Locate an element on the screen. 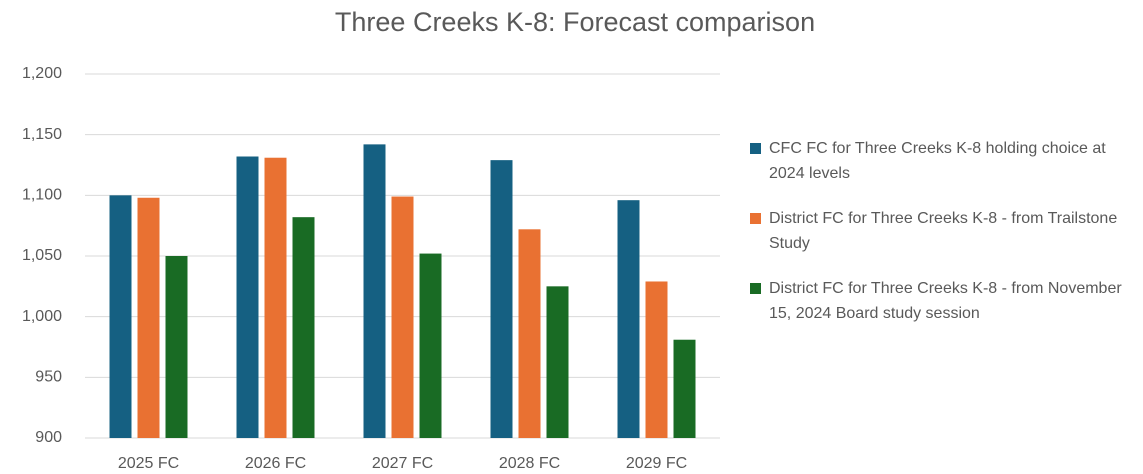  x-tick-label: 2029 FC is located at coordinates (656, 463).